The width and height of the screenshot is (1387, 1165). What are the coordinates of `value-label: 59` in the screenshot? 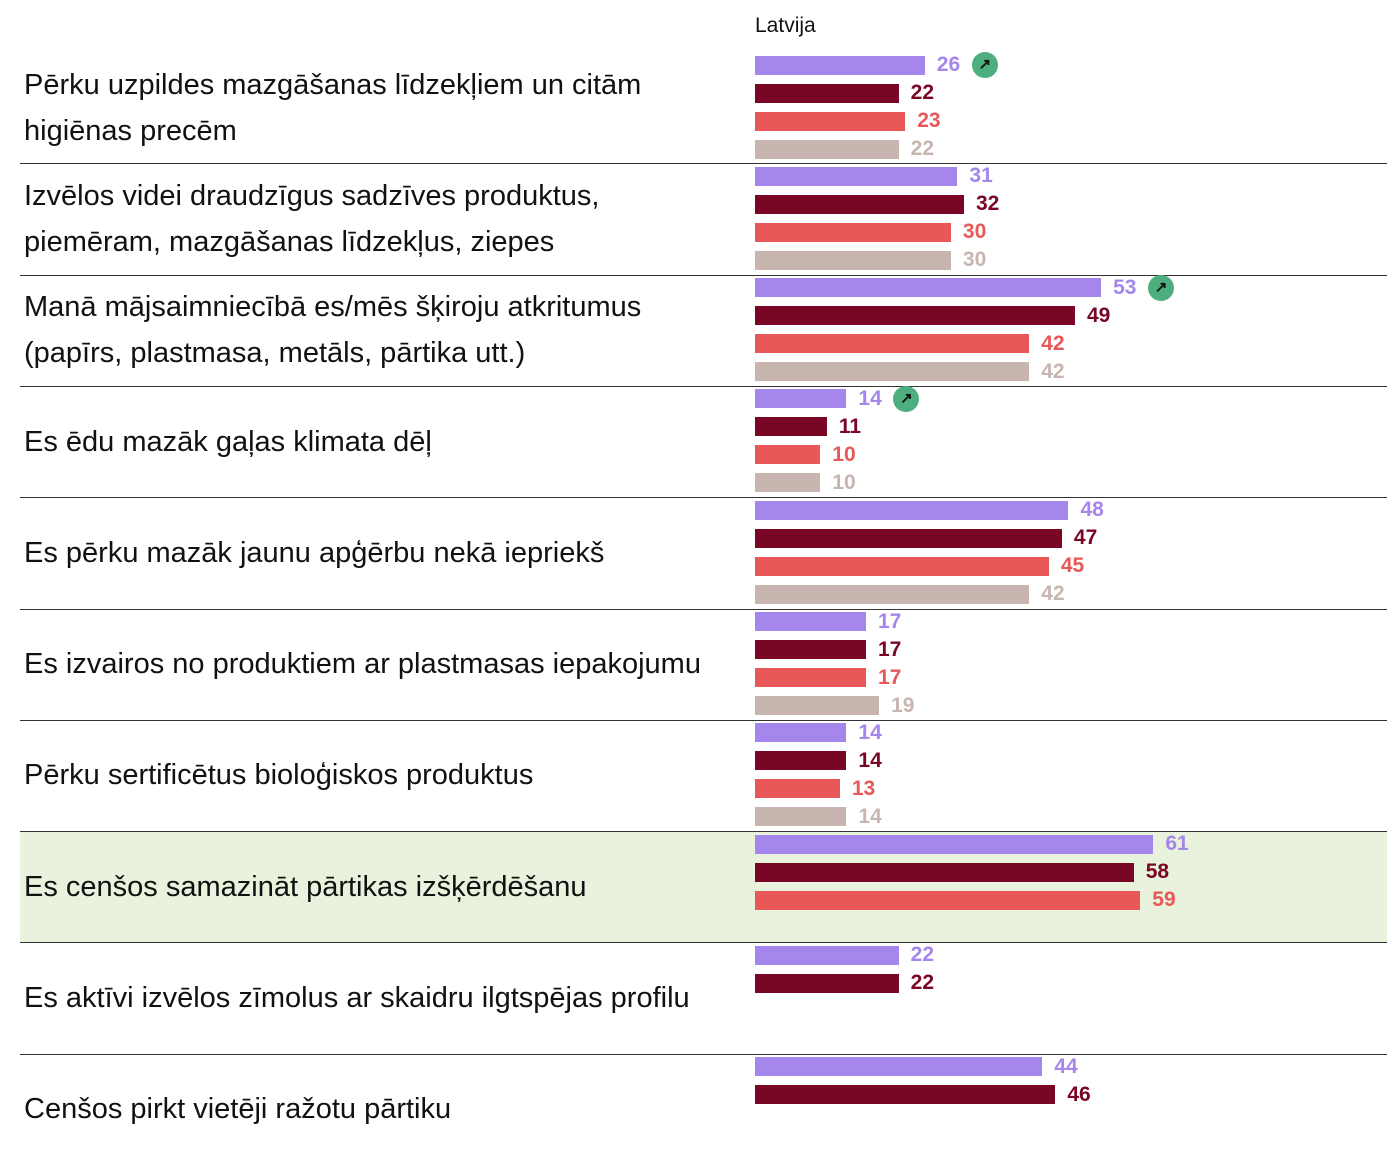 It's located at (1164, 900).